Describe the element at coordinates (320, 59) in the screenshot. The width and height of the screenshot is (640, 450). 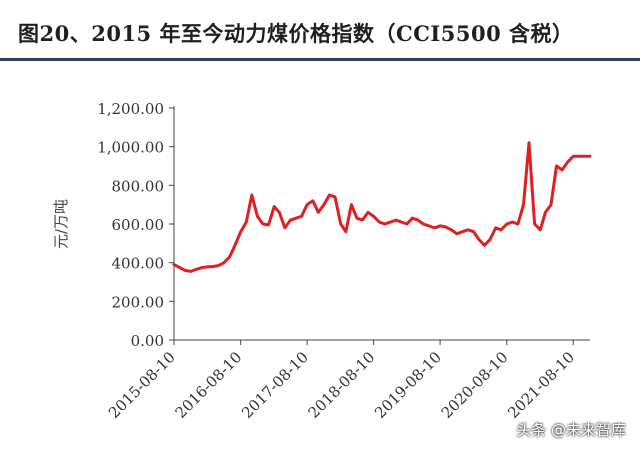
I see `title-underline` at that location.